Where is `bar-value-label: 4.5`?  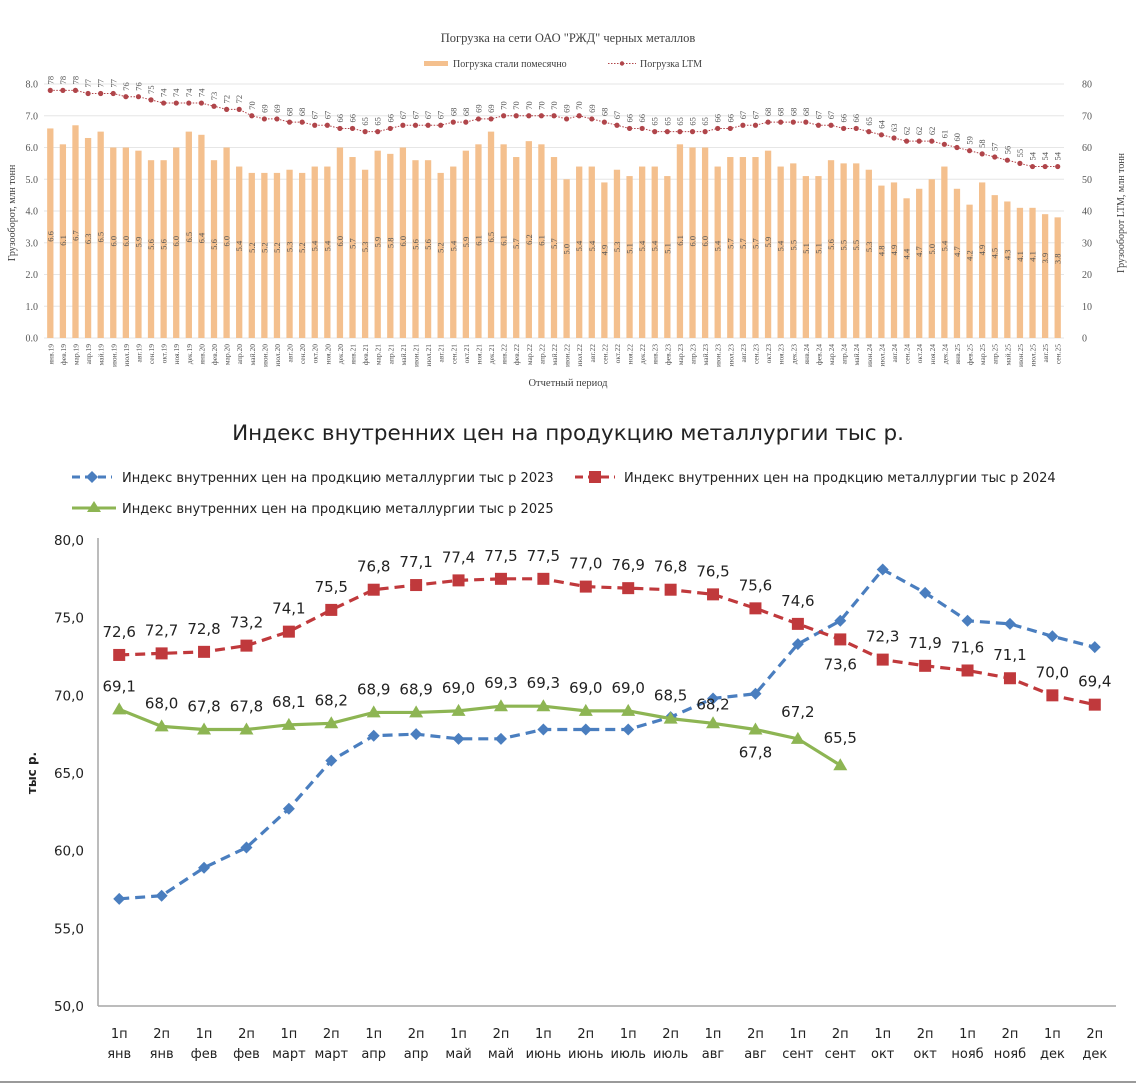
bar-value-label: 4.5 is located at coordinates (995, 253).